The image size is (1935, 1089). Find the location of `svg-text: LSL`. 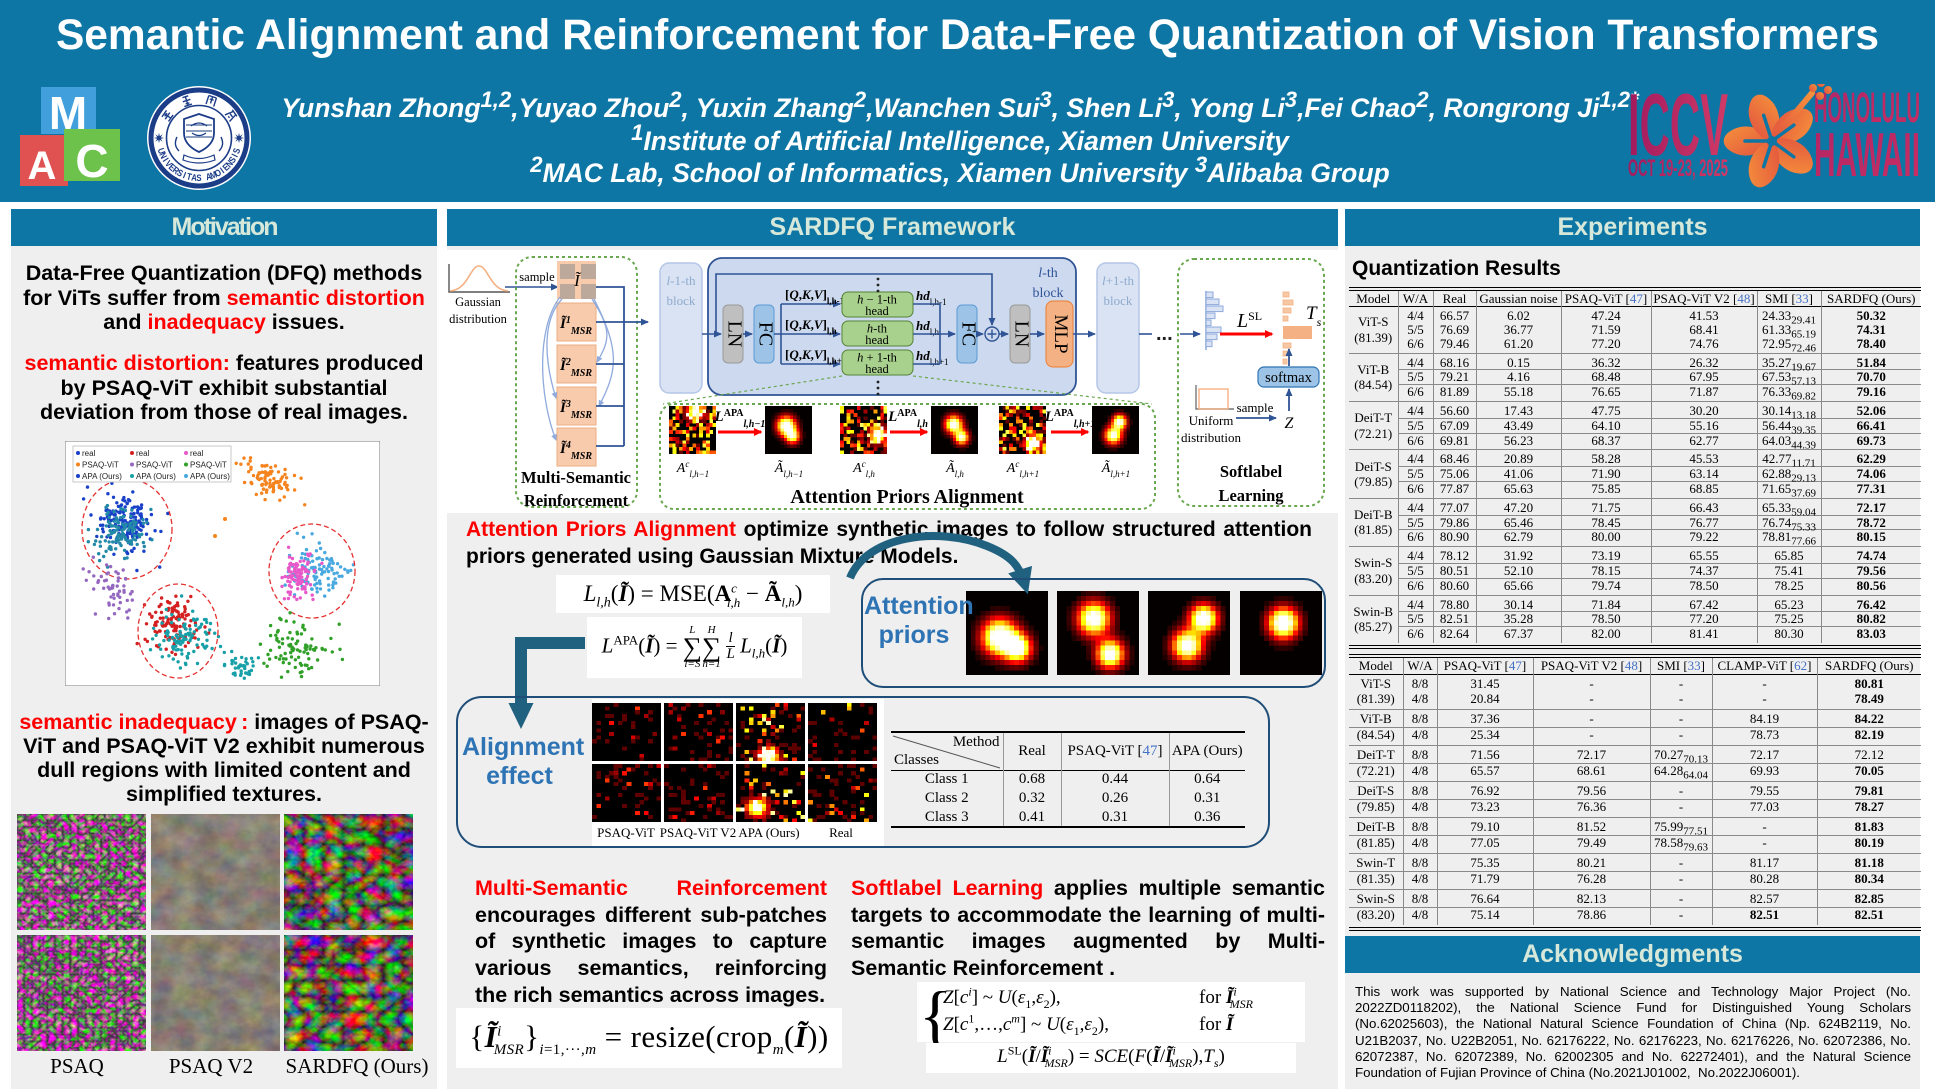

svg-text: LSL is located at coordinates (1249, 320).